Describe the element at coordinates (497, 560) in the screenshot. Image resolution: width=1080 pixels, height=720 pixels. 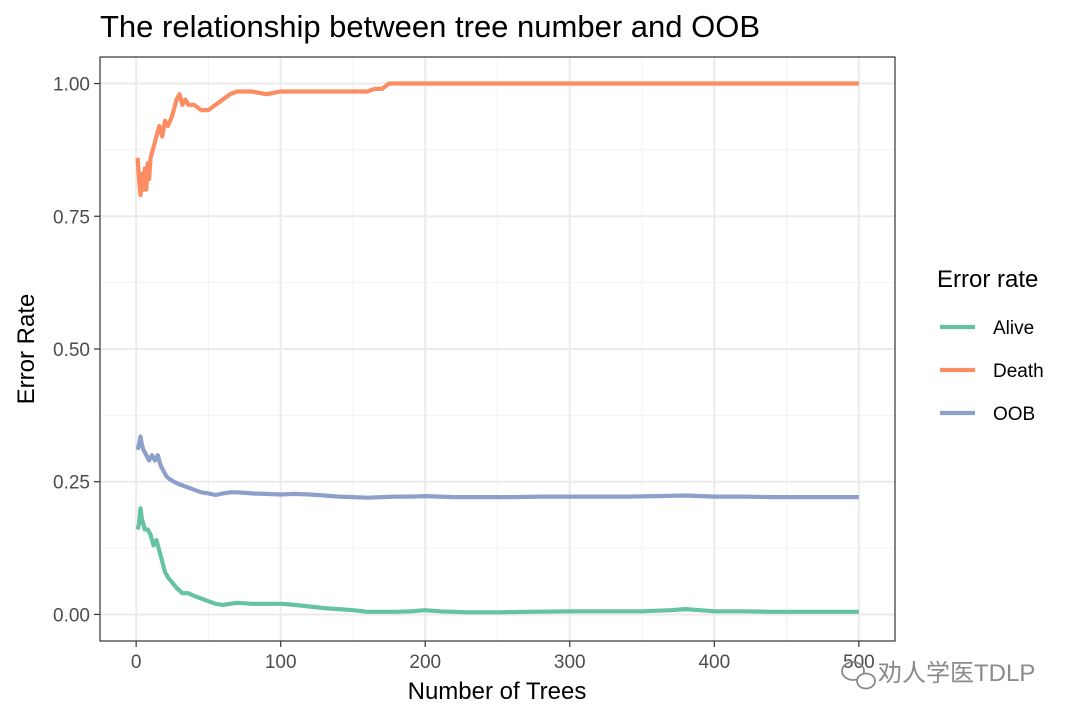
I see `series-line-alive` at that location.